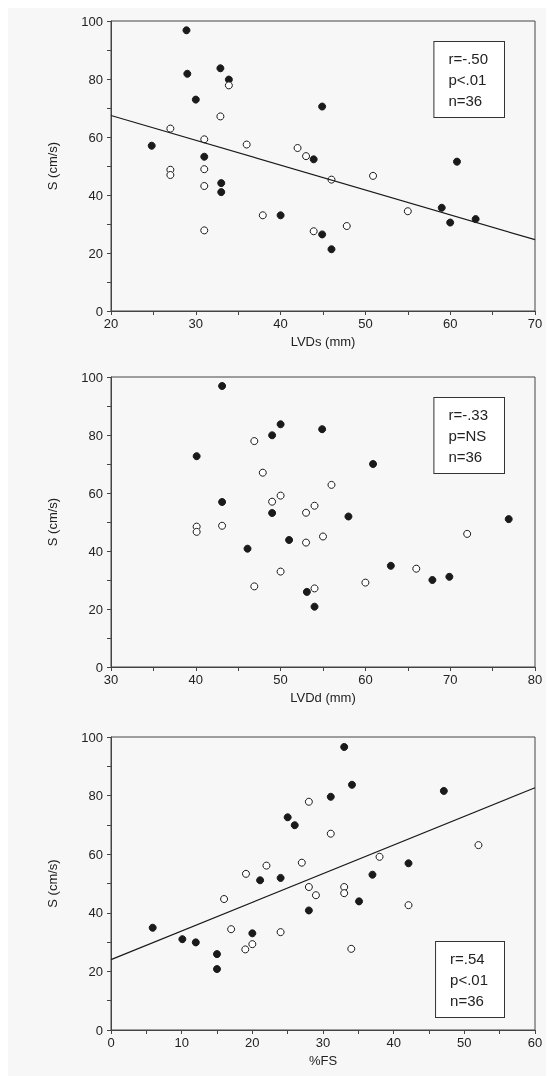 This screenshot has height=1076, width=554. What do you see at coordinates (111, 1042) in the screenshot?
I see `x-tick-label: 0` at bounding box center [111, 1042].